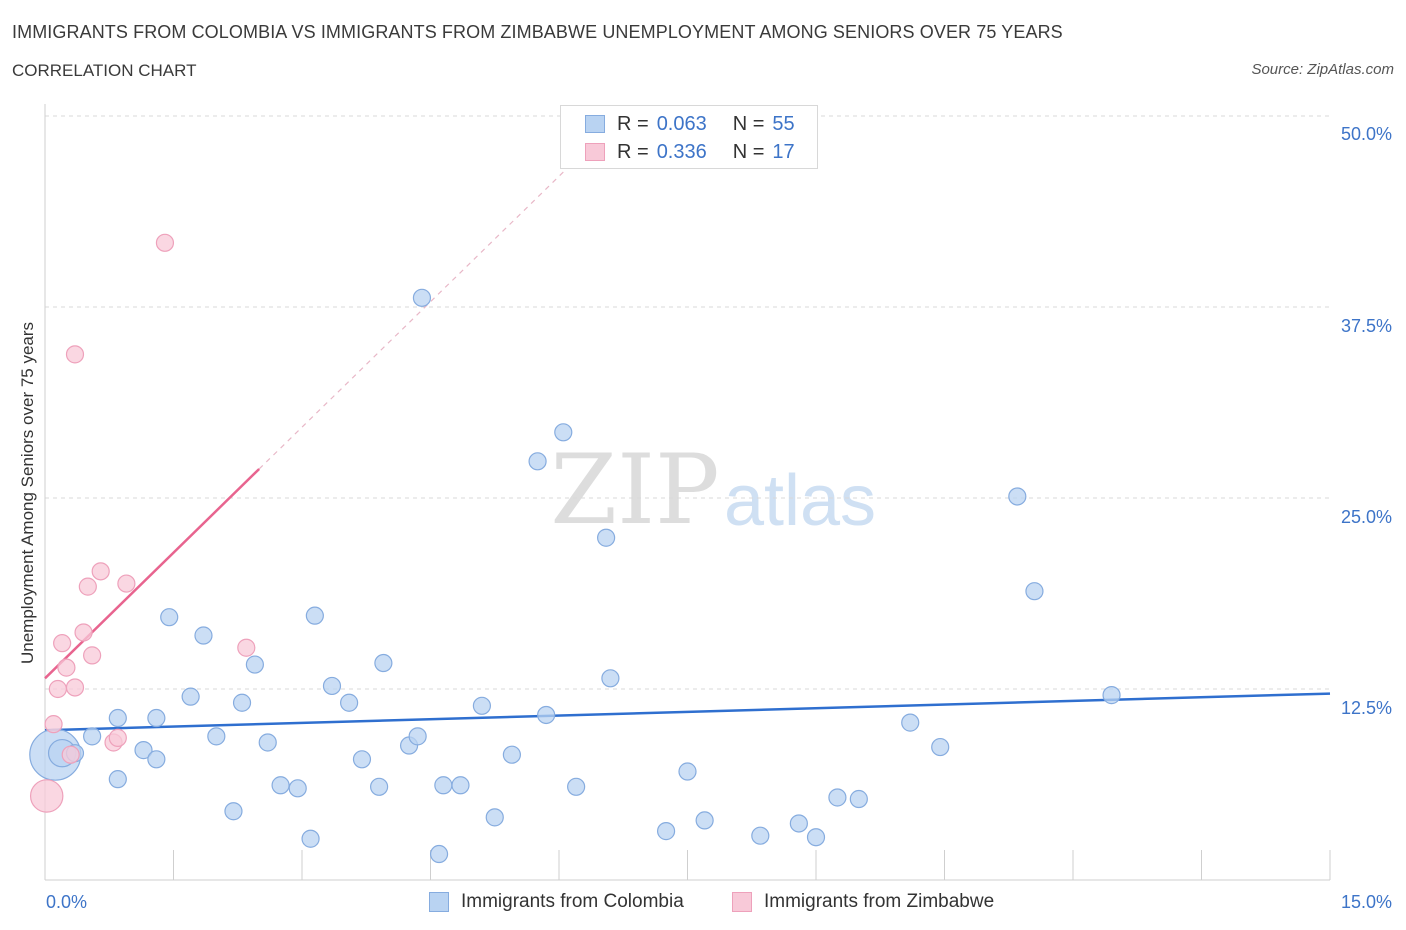 Image resolution: width=1406 pixels, height=930 pixels. Describe the element at coordinates (1366, 708) in the screenshot. I see `y-tick-label: 12.5%` at that location.